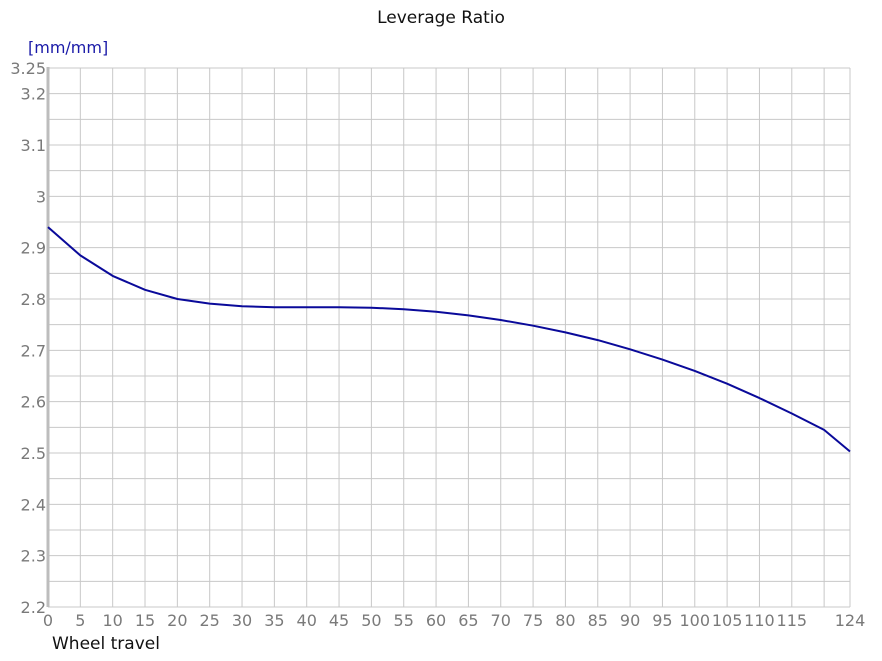  Describe the element at coordinates (441, 18) in the screenshot. I see `chart-title: Leverage Ratio` at that location.